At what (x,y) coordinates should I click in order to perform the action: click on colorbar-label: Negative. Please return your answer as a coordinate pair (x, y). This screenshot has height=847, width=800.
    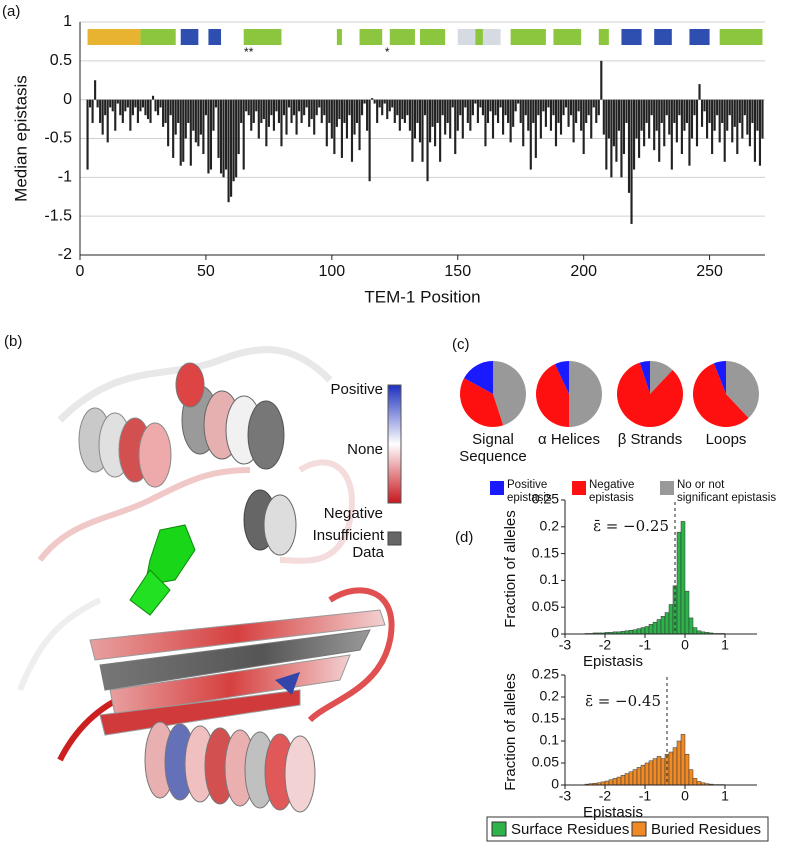
    Looking at the image, I should click on (353, 513).